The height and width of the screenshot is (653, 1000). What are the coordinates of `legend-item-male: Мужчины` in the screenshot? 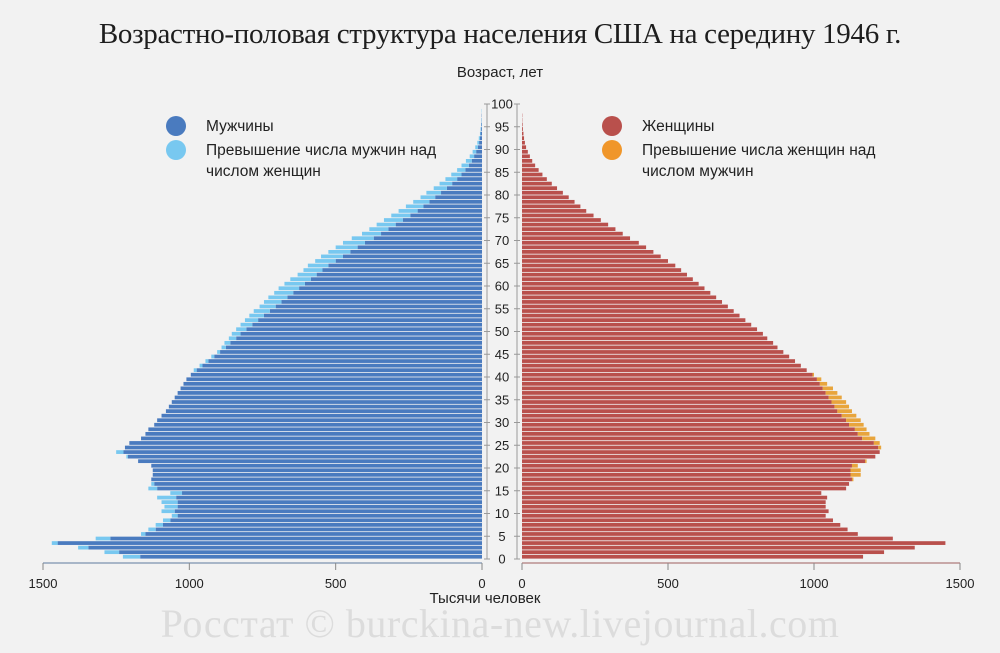 It's located at (326, 126).